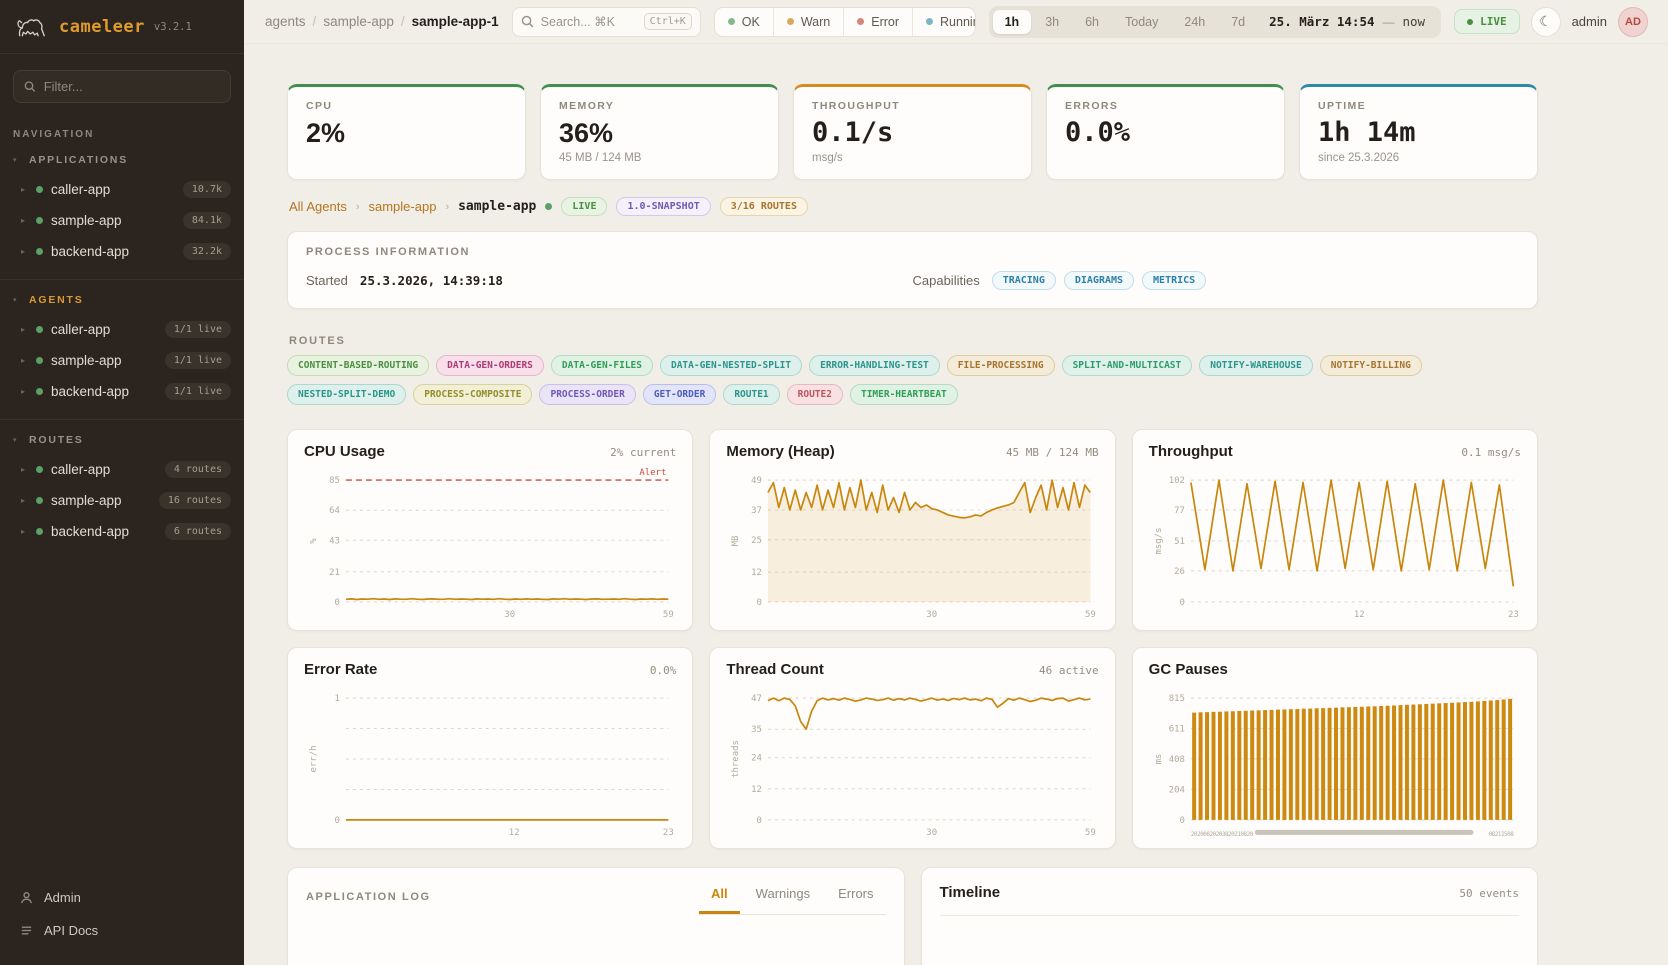 Image resolution: width=1668 pixels, height=965 pixels. Describe the element at coordinates (751, 395) in the screenshot. I see `route-chip-route1: ROUTE1` at that location.